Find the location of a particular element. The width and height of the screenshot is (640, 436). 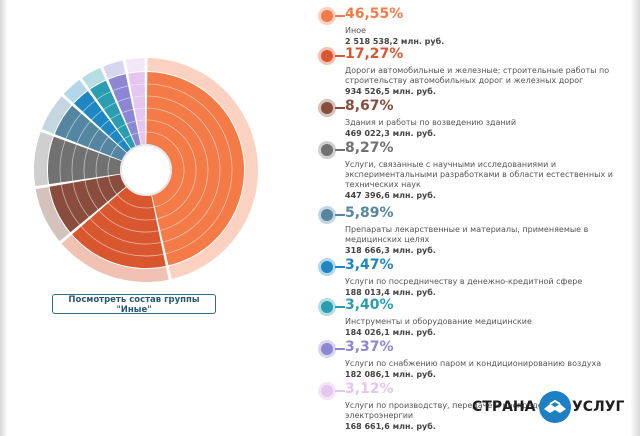

legend-amount: 934 526,5 млн. руб. is located at coordinates (390, 91).